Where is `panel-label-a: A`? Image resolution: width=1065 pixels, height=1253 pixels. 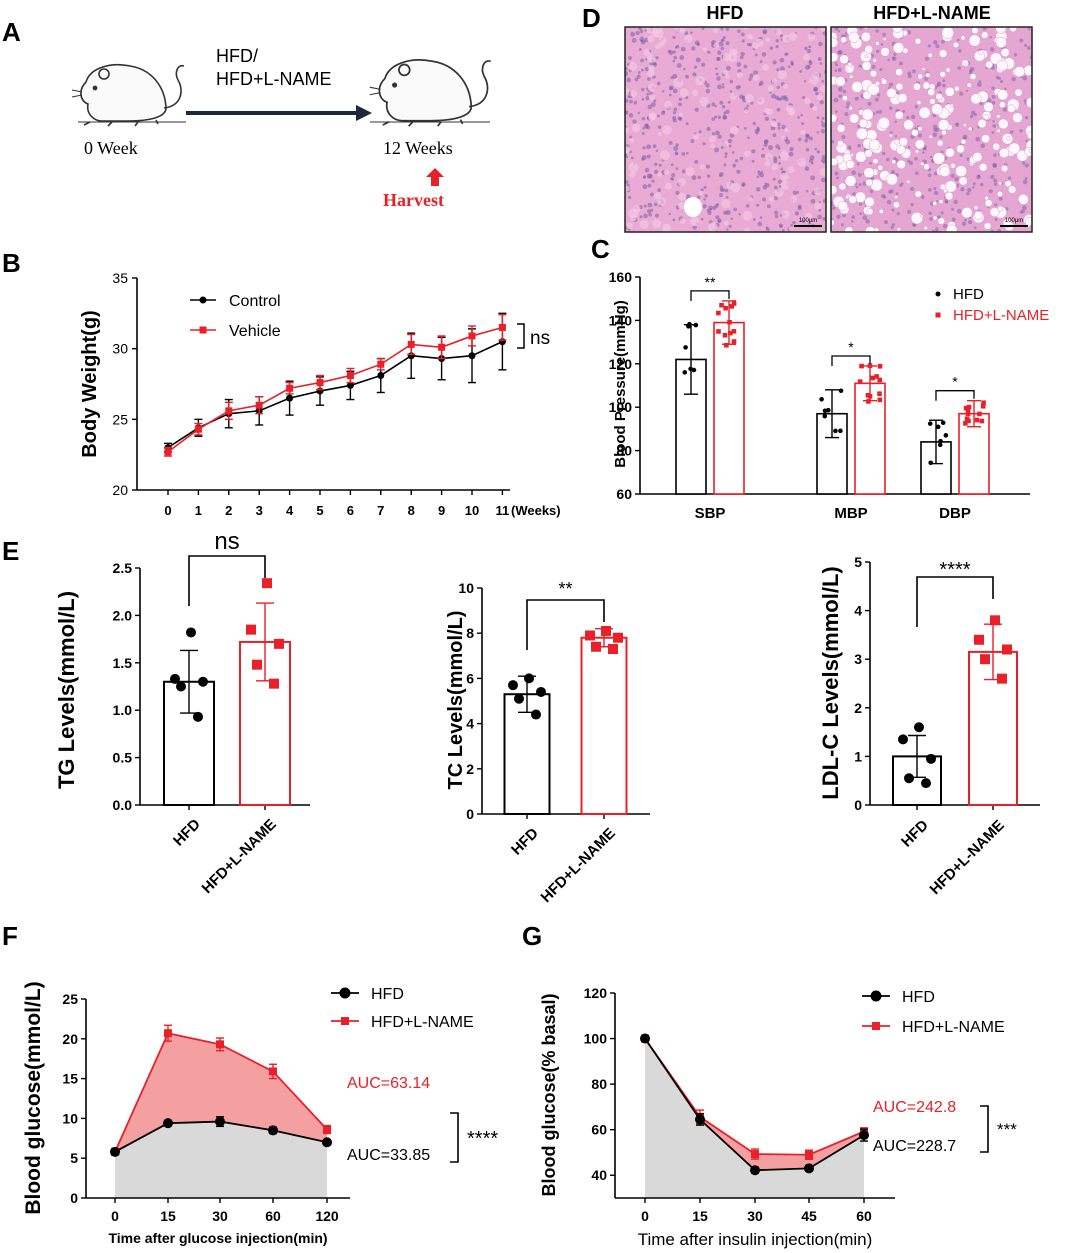
panel-label-a: A is located at coordinates (11, 32).